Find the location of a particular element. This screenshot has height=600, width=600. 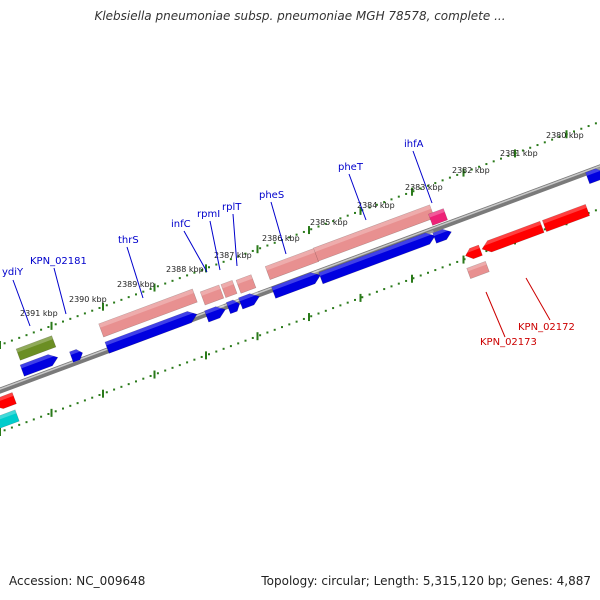

gene-ydiY-feature is located at coordinates (36, 348).